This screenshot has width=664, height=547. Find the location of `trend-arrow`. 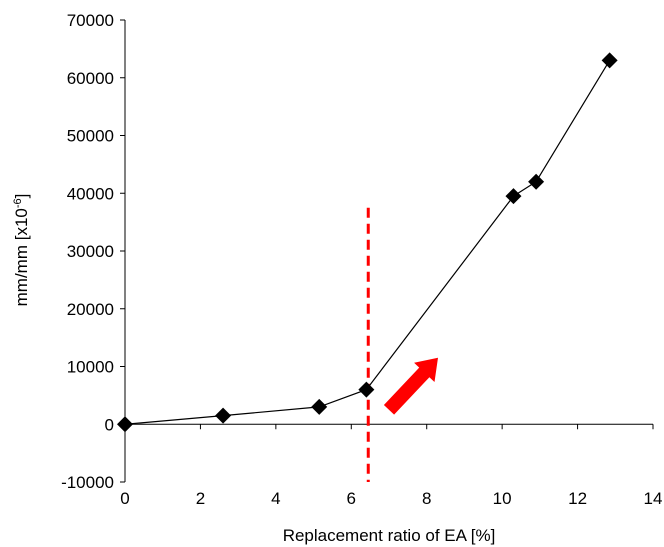

trend-arrow is located at coordinates (410, 386).